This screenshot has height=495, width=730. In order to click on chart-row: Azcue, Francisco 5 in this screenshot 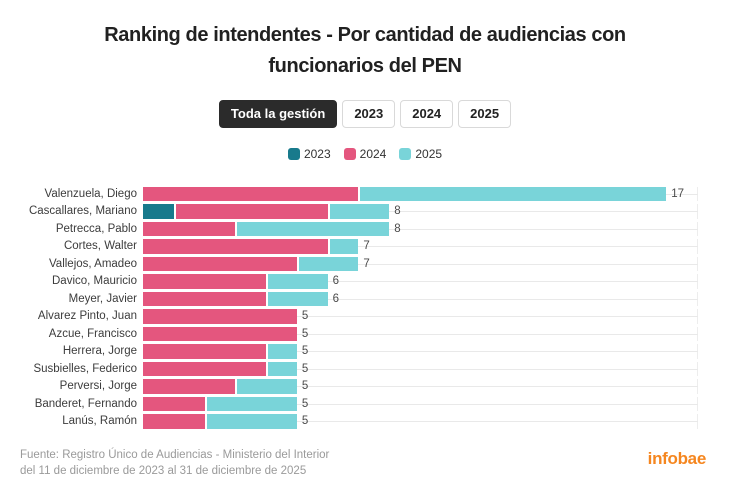, I will do `click(365, 334)`.